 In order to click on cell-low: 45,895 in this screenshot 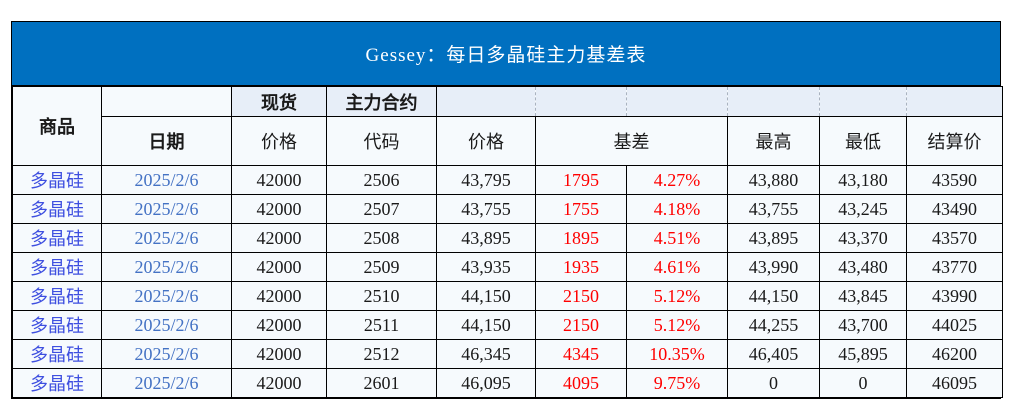, I will do `click(863, 354)`.